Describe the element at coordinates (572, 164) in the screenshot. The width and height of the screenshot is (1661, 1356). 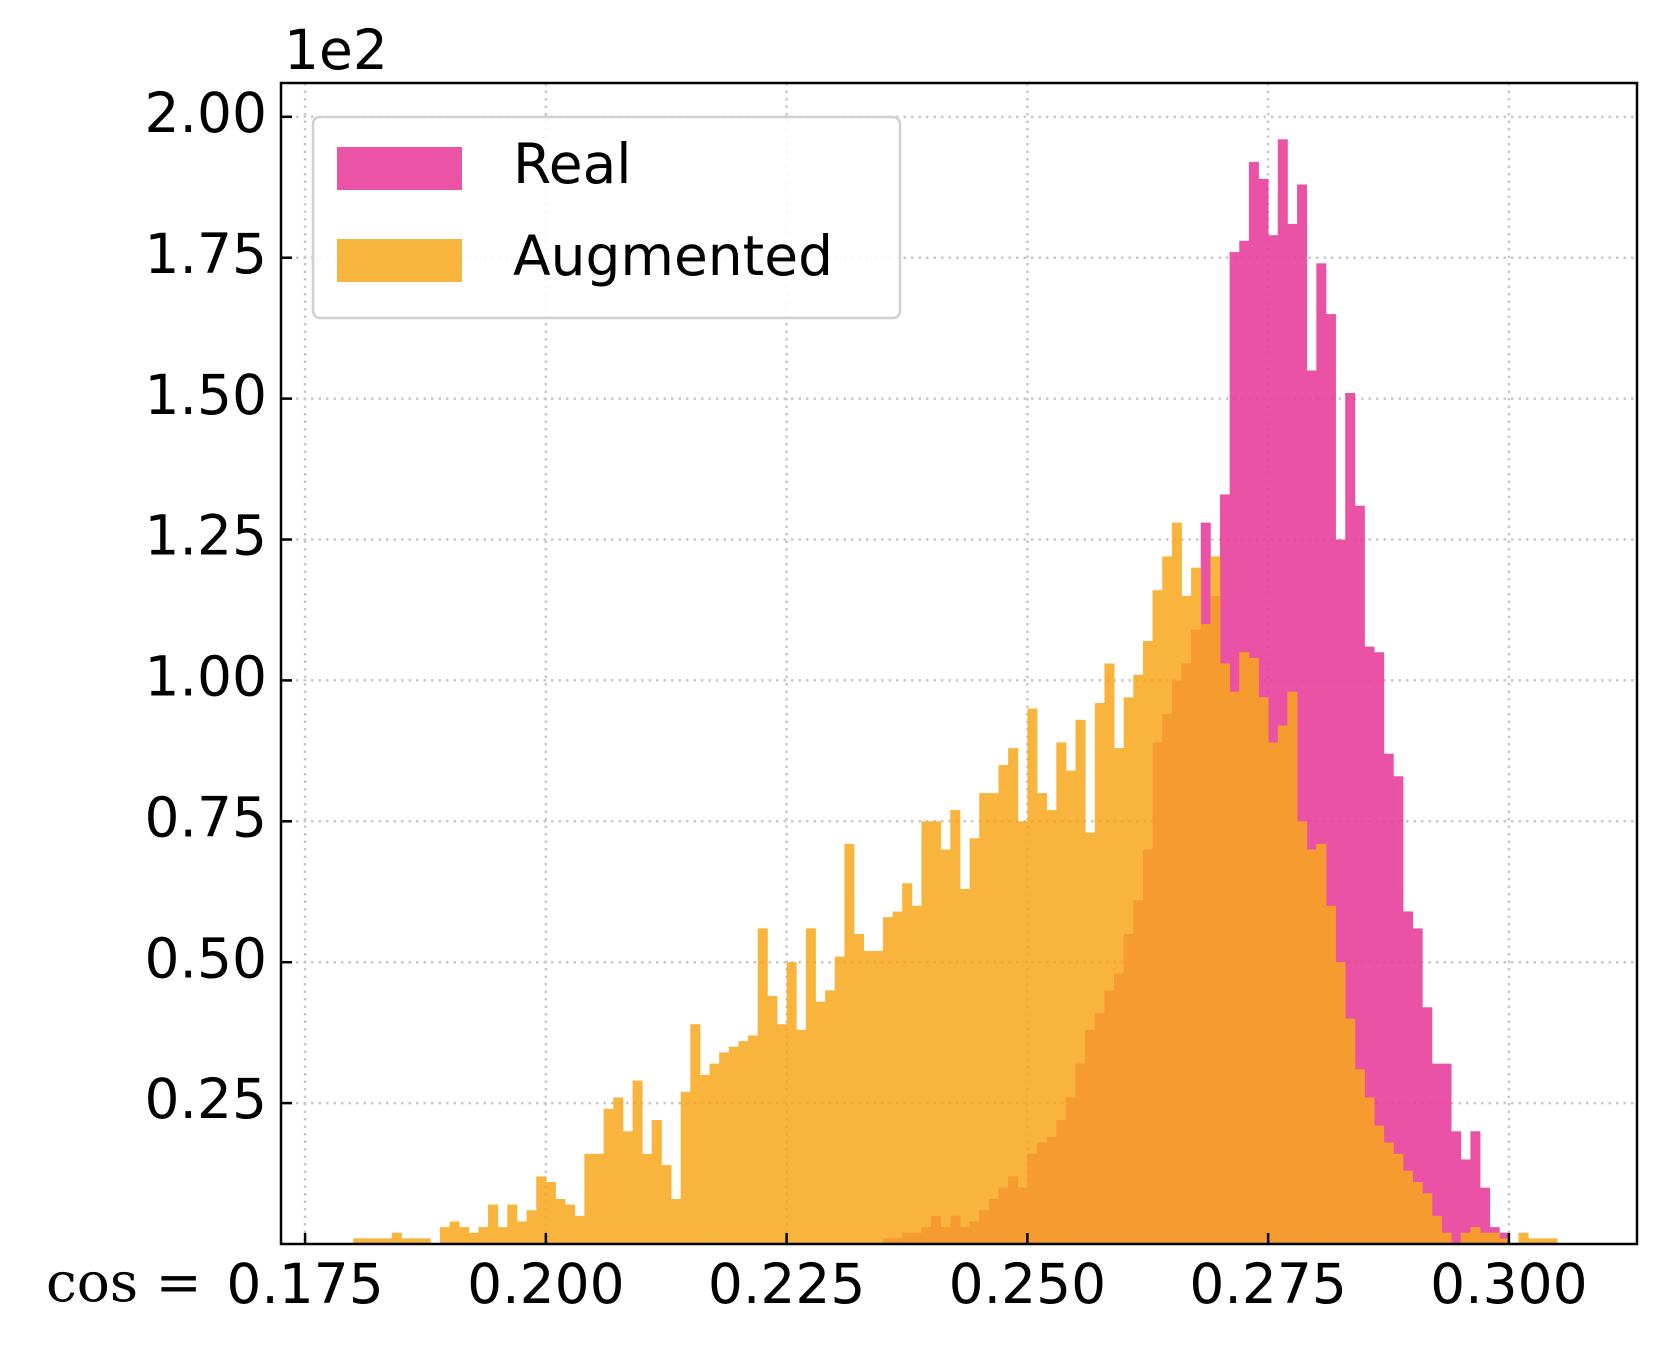
I see `legend-label: Real` at that location.